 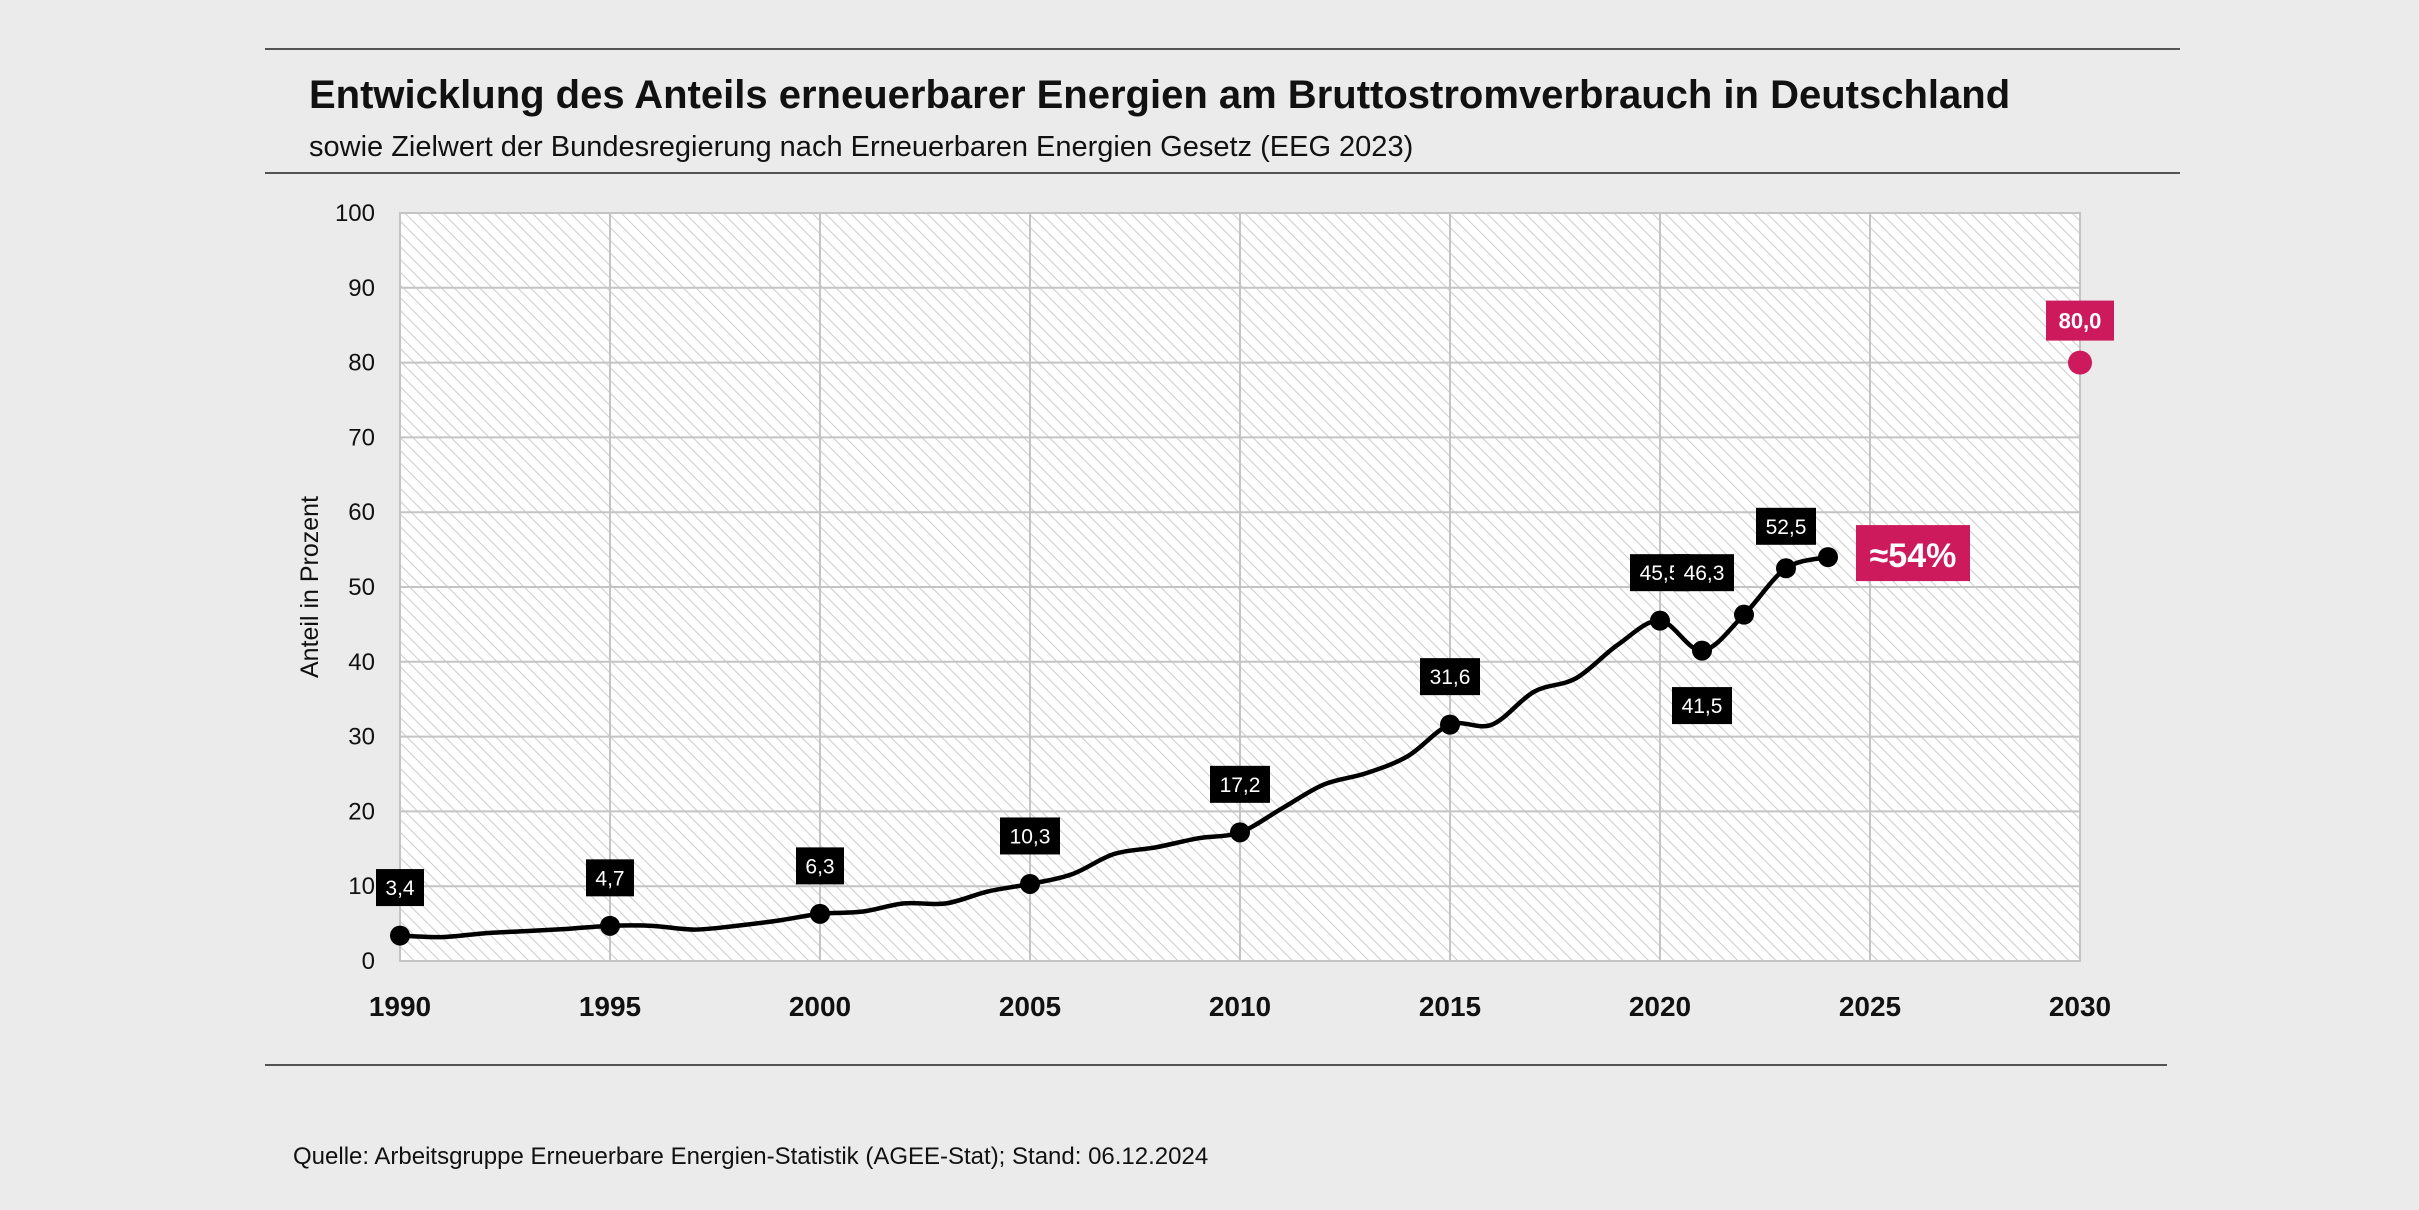 What do you see at coordinates (1828, 557) in the screenshot?
I see `data-point-2024` at bounding box center [1828, 557].